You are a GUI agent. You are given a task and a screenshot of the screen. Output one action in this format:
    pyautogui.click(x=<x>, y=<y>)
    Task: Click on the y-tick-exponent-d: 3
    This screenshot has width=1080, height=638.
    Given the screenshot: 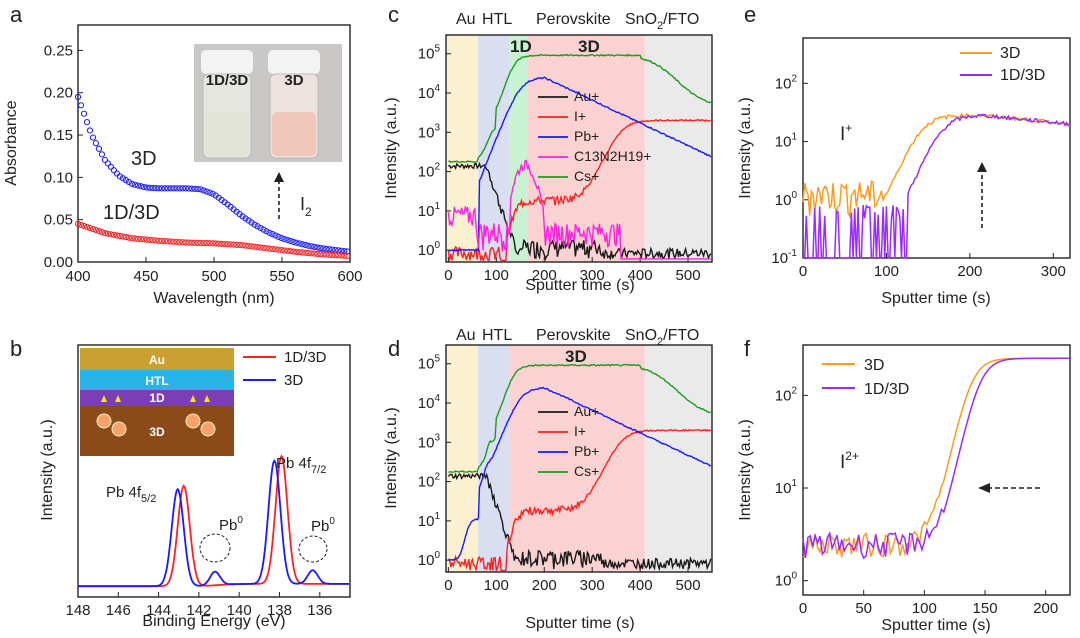 What is the action you would take?
    pyautogui.click(x=437, y=437)
    